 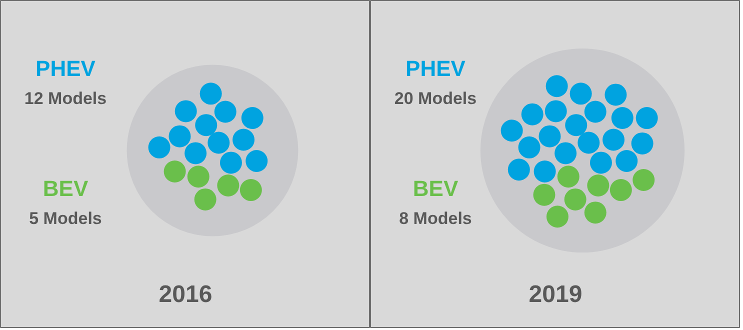 I want to click on text: 2016, so click(x=185, y=294).